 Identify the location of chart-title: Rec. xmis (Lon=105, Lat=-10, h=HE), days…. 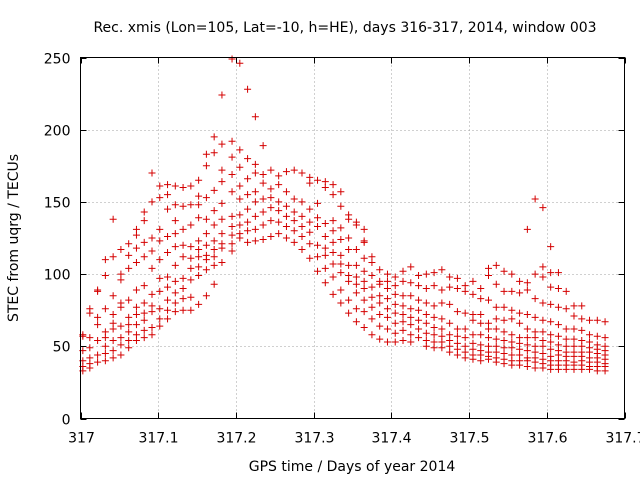
(344, 28).